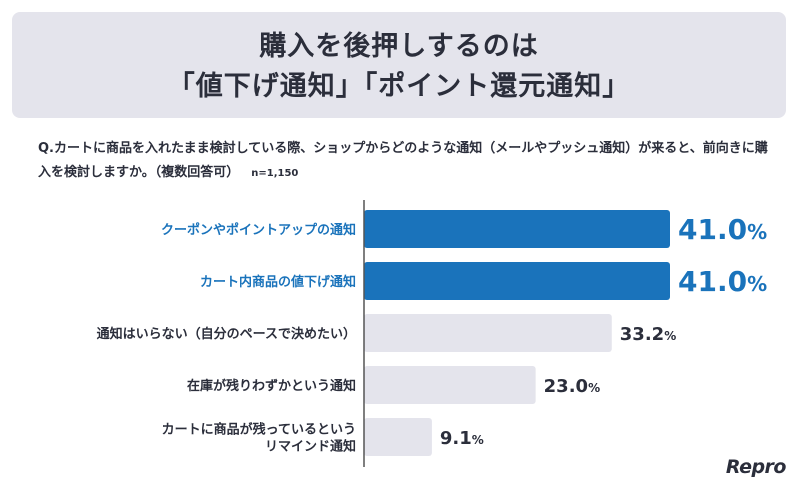 The image size is (800, 490). Describe the element at coordinates (572, 386) in the screenshot. I see `value-label: 23.0%` at that location.